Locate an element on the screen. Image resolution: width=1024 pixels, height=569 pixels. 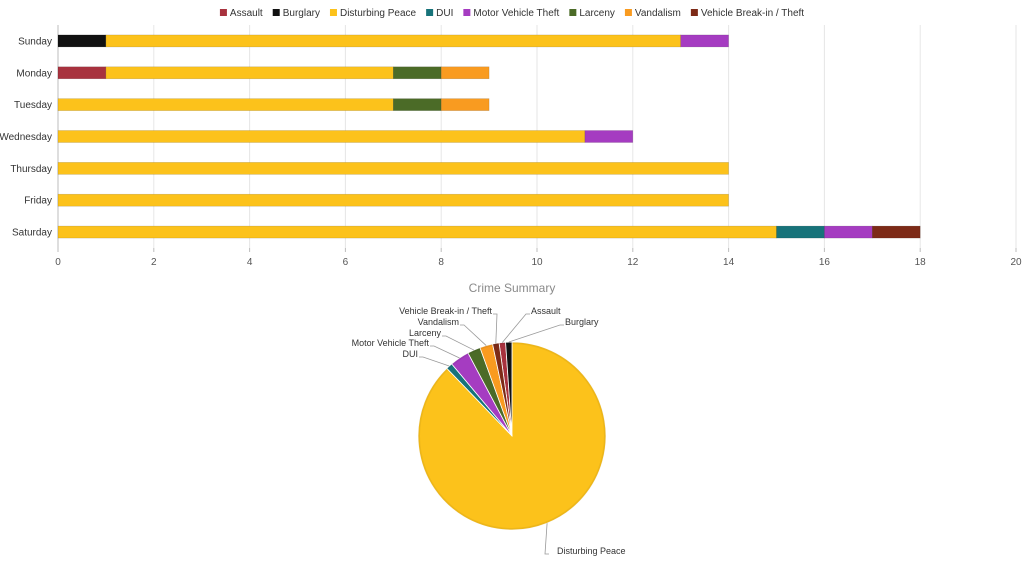
x-tick-label: 4 is located at coordinates (250, 262).